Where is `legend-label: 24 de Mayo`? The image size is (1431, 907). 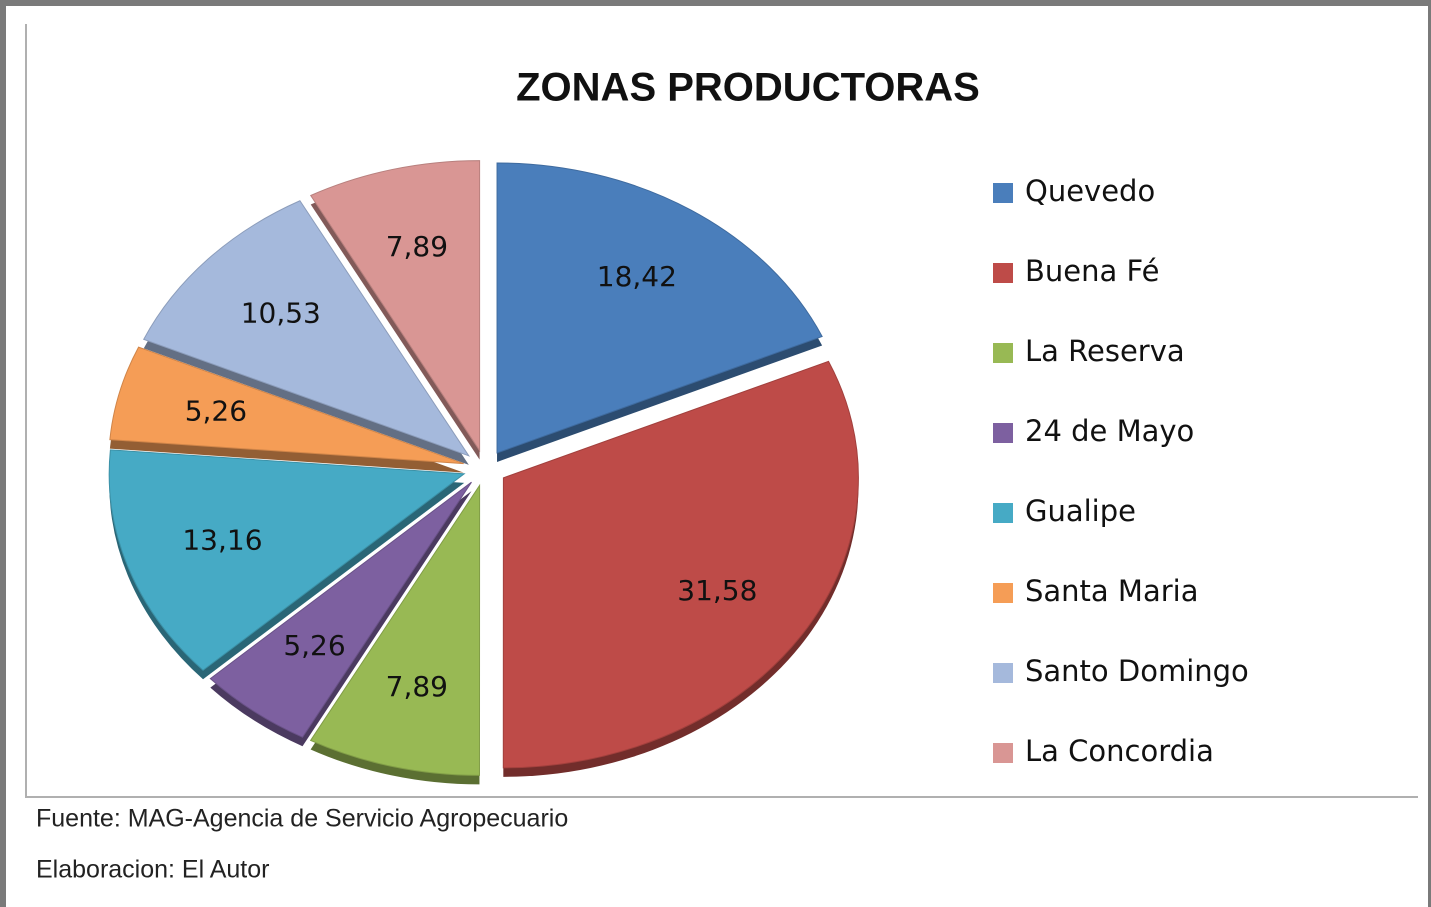
legend-label: 24 de Mayo is located at coordinates (1109, 431).